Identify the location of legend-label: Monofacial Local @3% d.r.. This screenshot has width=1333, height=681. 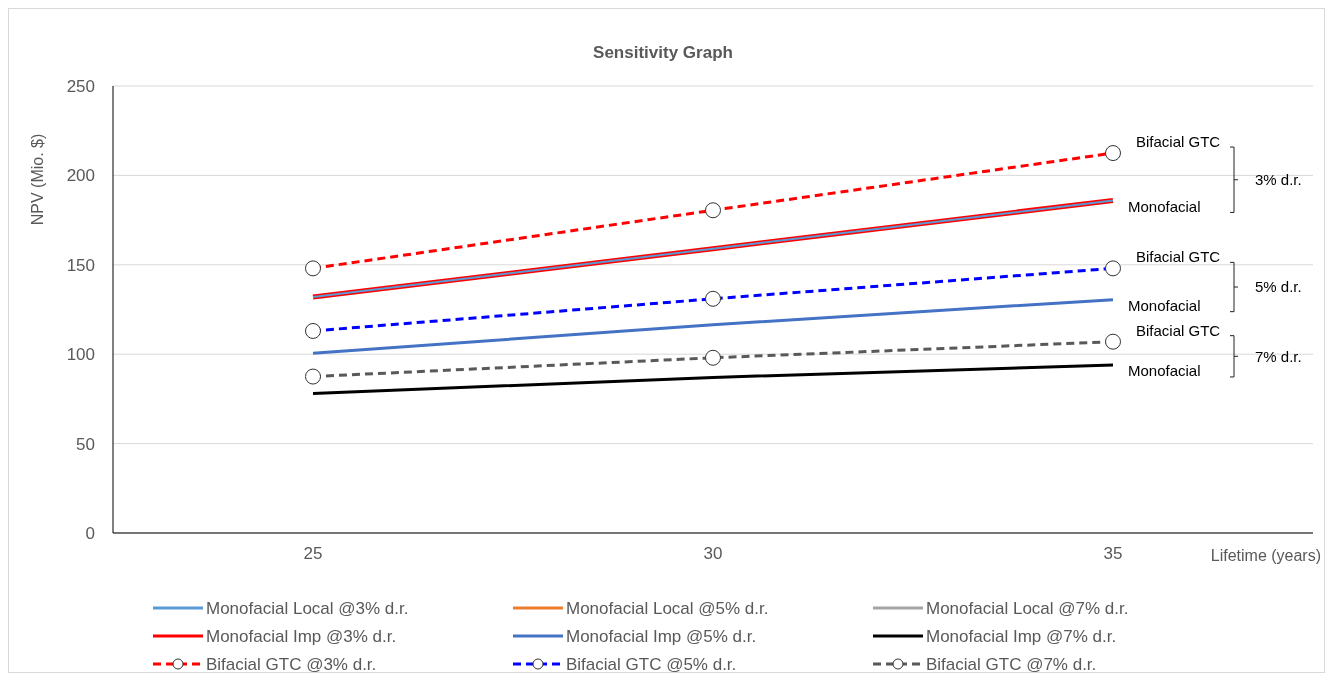
(307, 608).